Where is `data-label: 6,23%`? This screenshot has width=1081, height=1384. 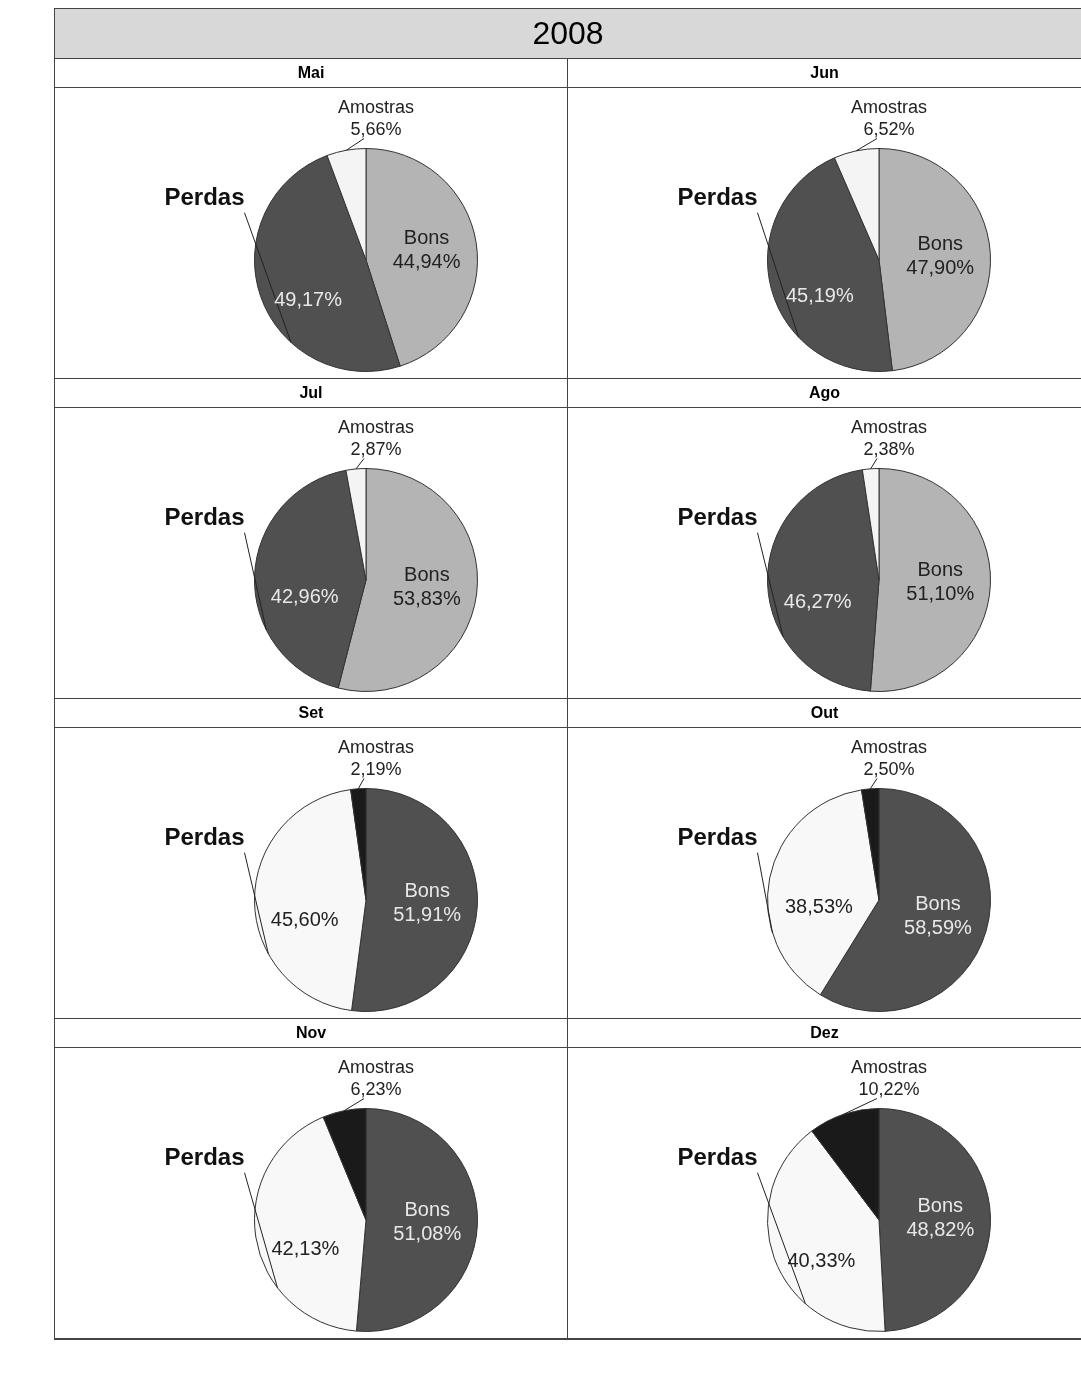
data-label: 6,23% is located at coordinates (376, 1089).